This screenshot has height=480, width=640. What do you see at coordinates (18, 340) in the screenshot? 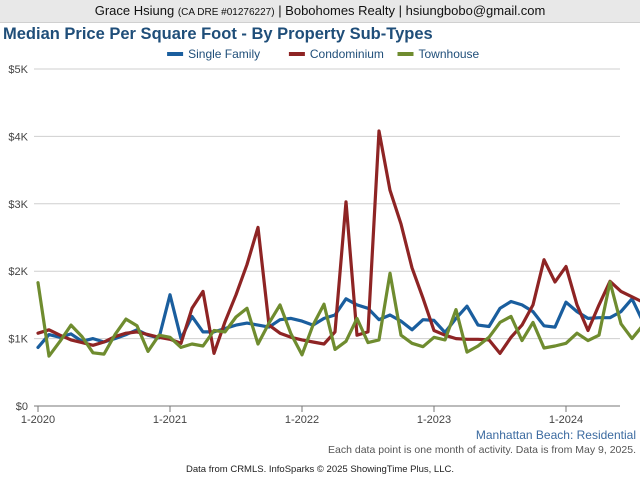
I see `y-tick-label: $1K` at bounding box center [18, 340].